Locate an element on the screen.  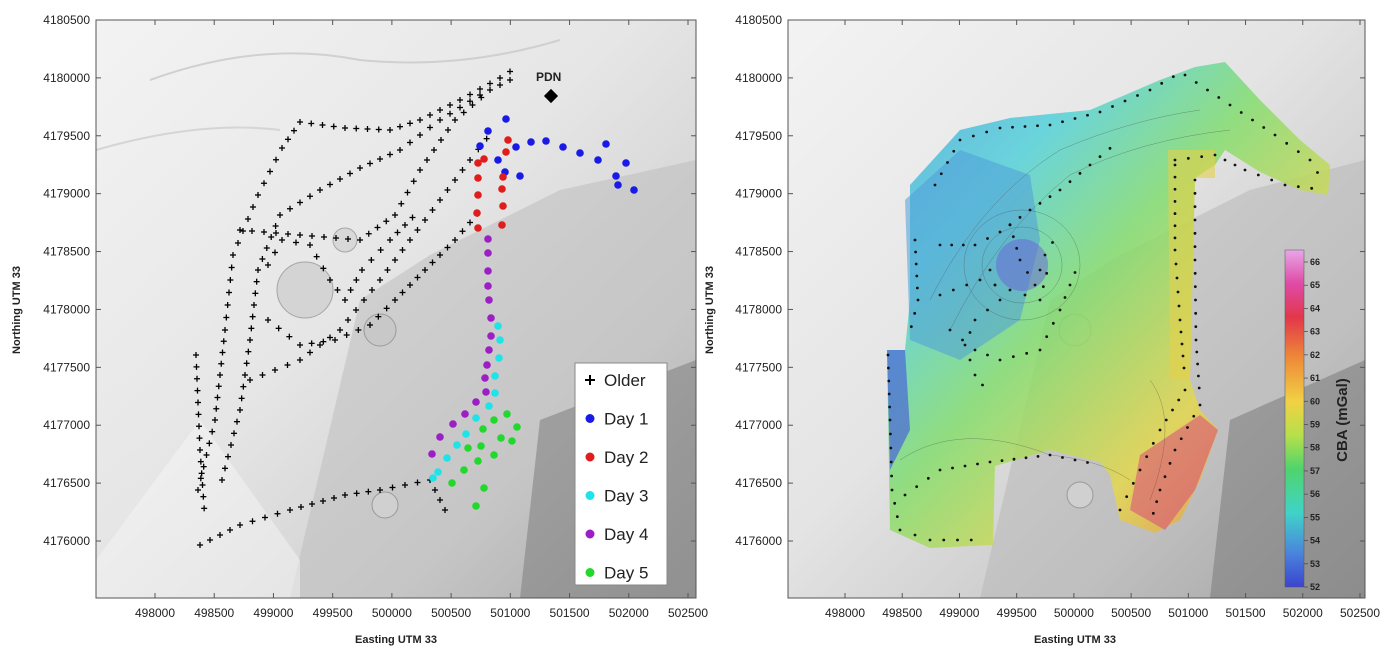
day5-point is located at coordinates (484, 488).